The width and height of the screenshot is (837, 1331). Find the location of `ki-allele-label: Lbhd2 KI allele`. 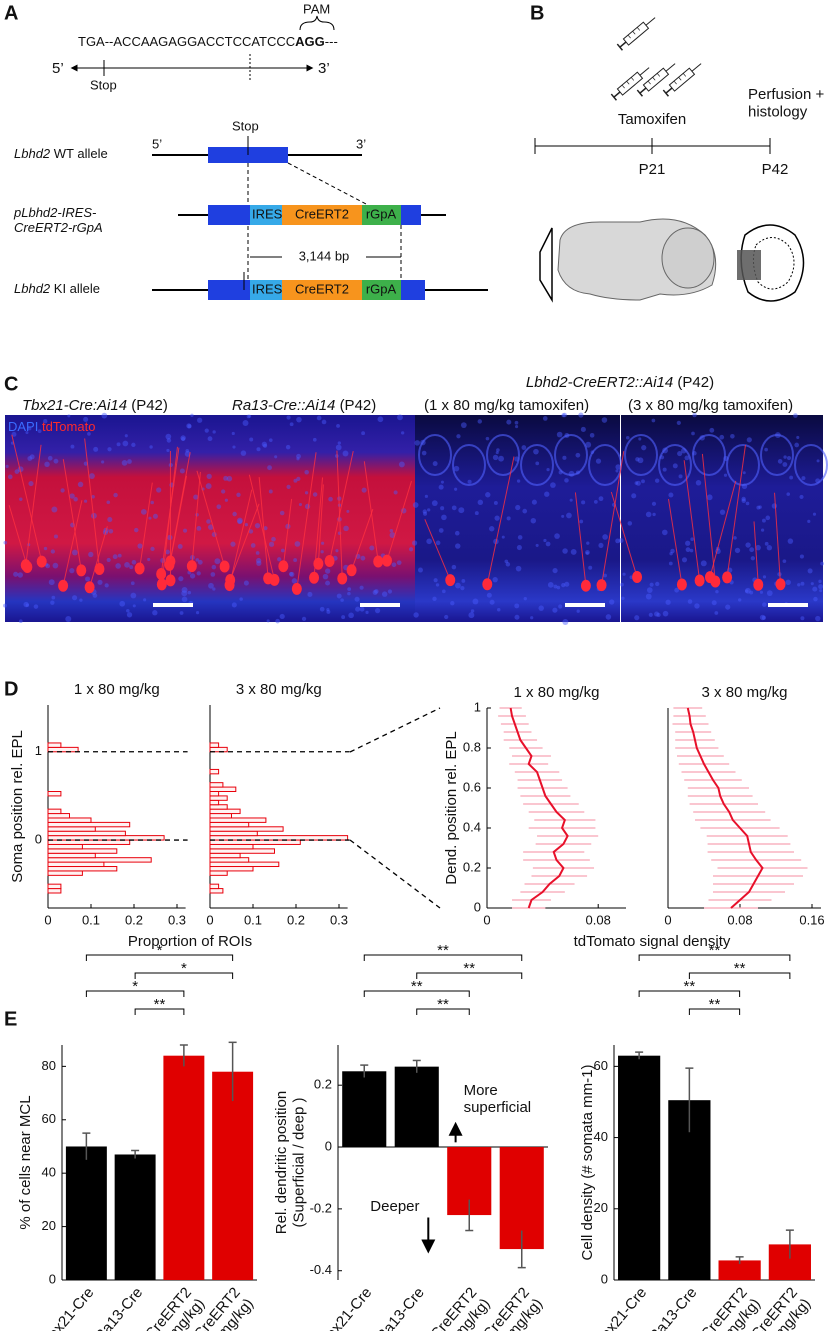

ki-allele-label: Lbhd2 KI allele is located at coordinates (57, 288).